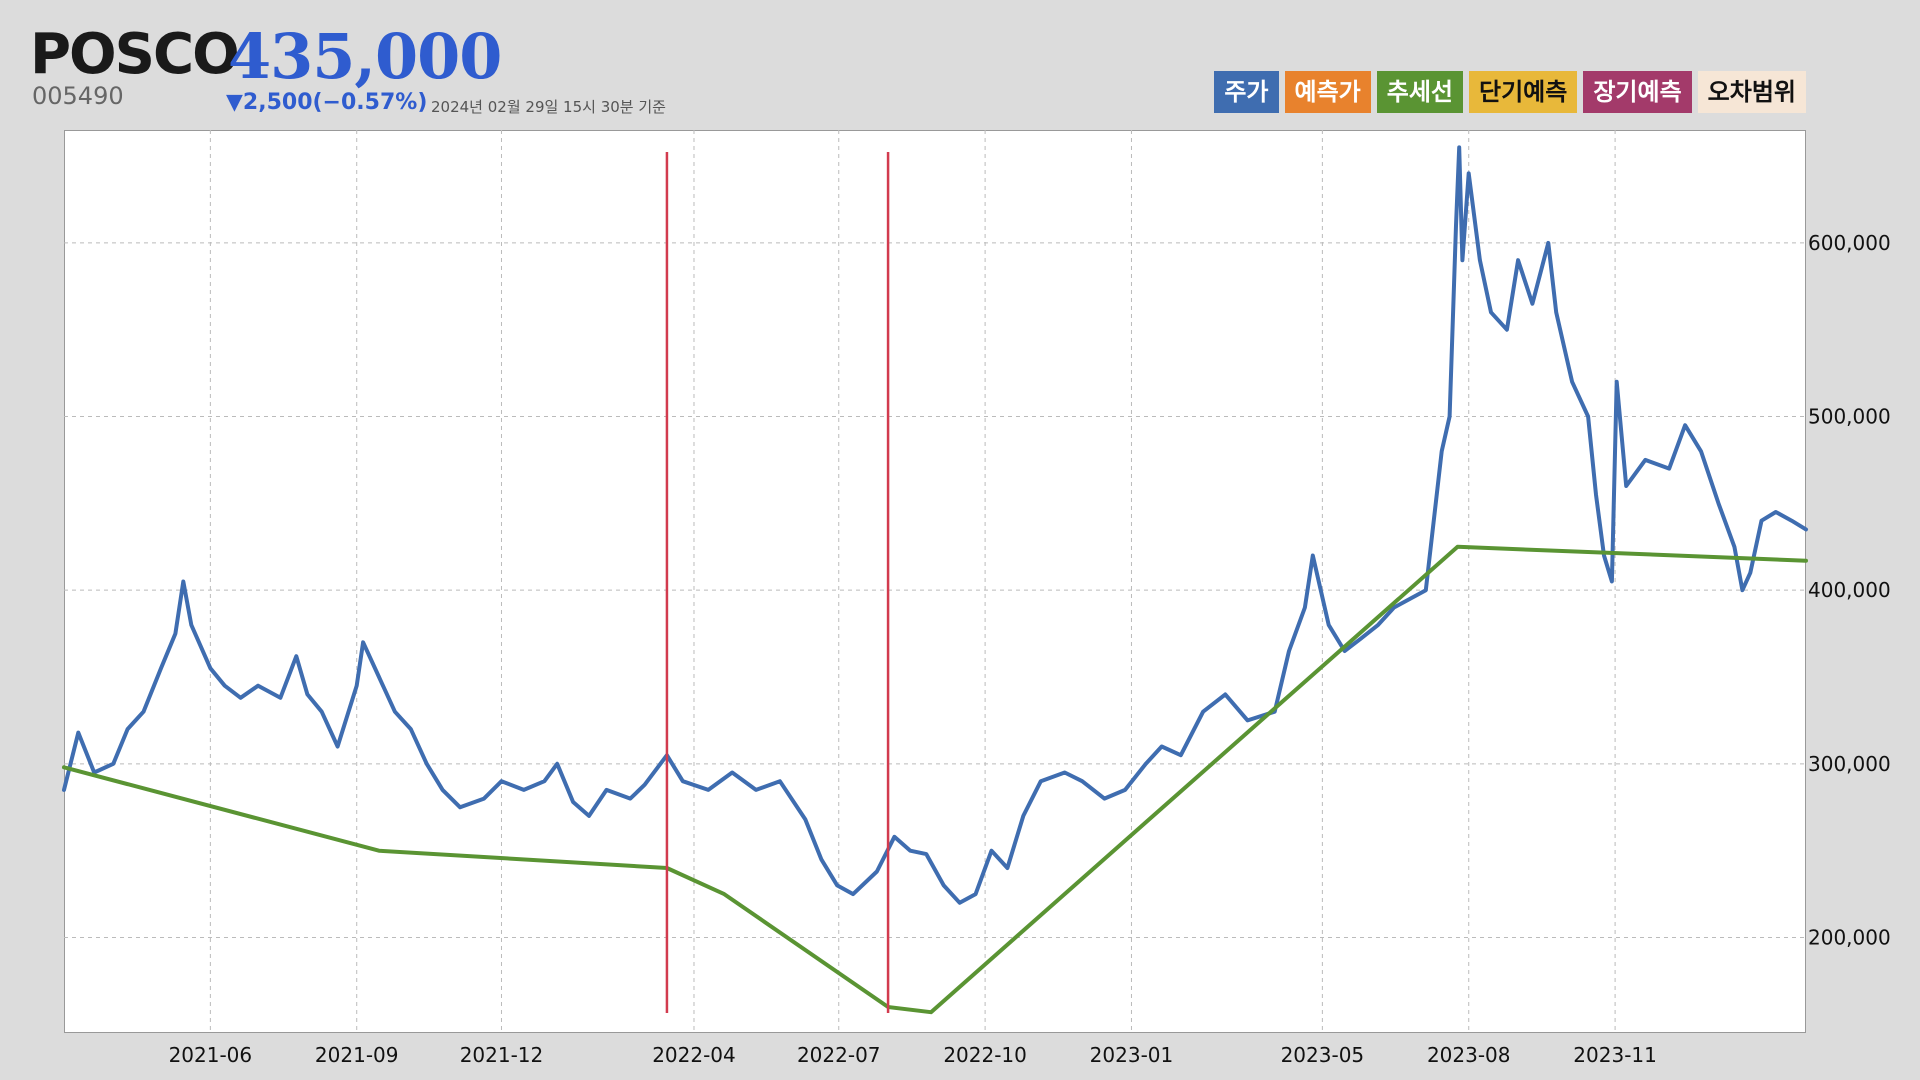 This screenshot has height=1080, width=1920. Describe the element at coordinates (357, 1055) in the screenshot. I see `x-tick-label: 2021-09` at that location.